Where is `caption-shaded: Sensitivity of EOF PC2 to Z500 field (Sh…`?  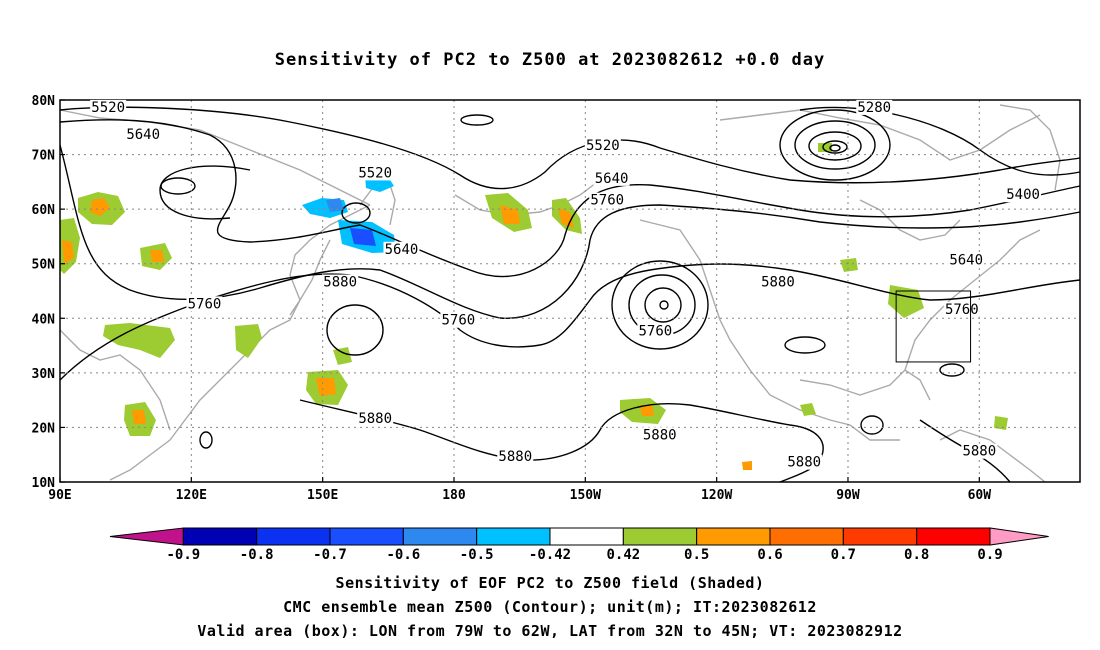 caption-shaded: Sensitivity of EOF PC2 to Z500 field (Sh… is located at coordinates (550, 583).